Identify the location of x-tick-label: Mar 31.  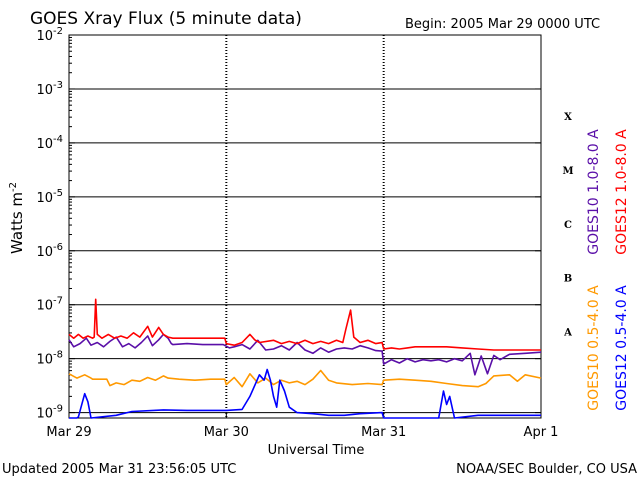
(383, 432).